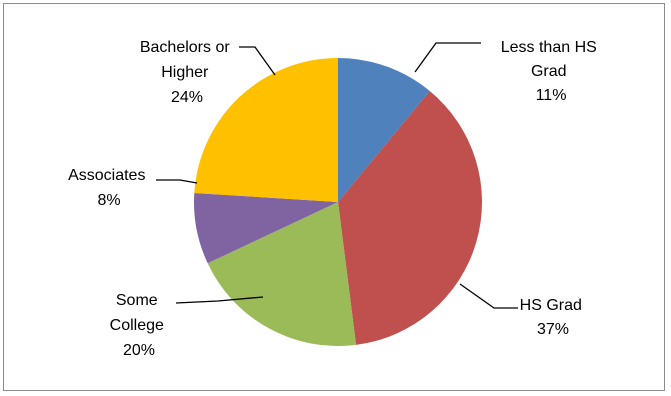  Describe the element at coordinates (185, 47) in the screenshot. I see `label-bachelors-line1: Bachelors or` at that location.